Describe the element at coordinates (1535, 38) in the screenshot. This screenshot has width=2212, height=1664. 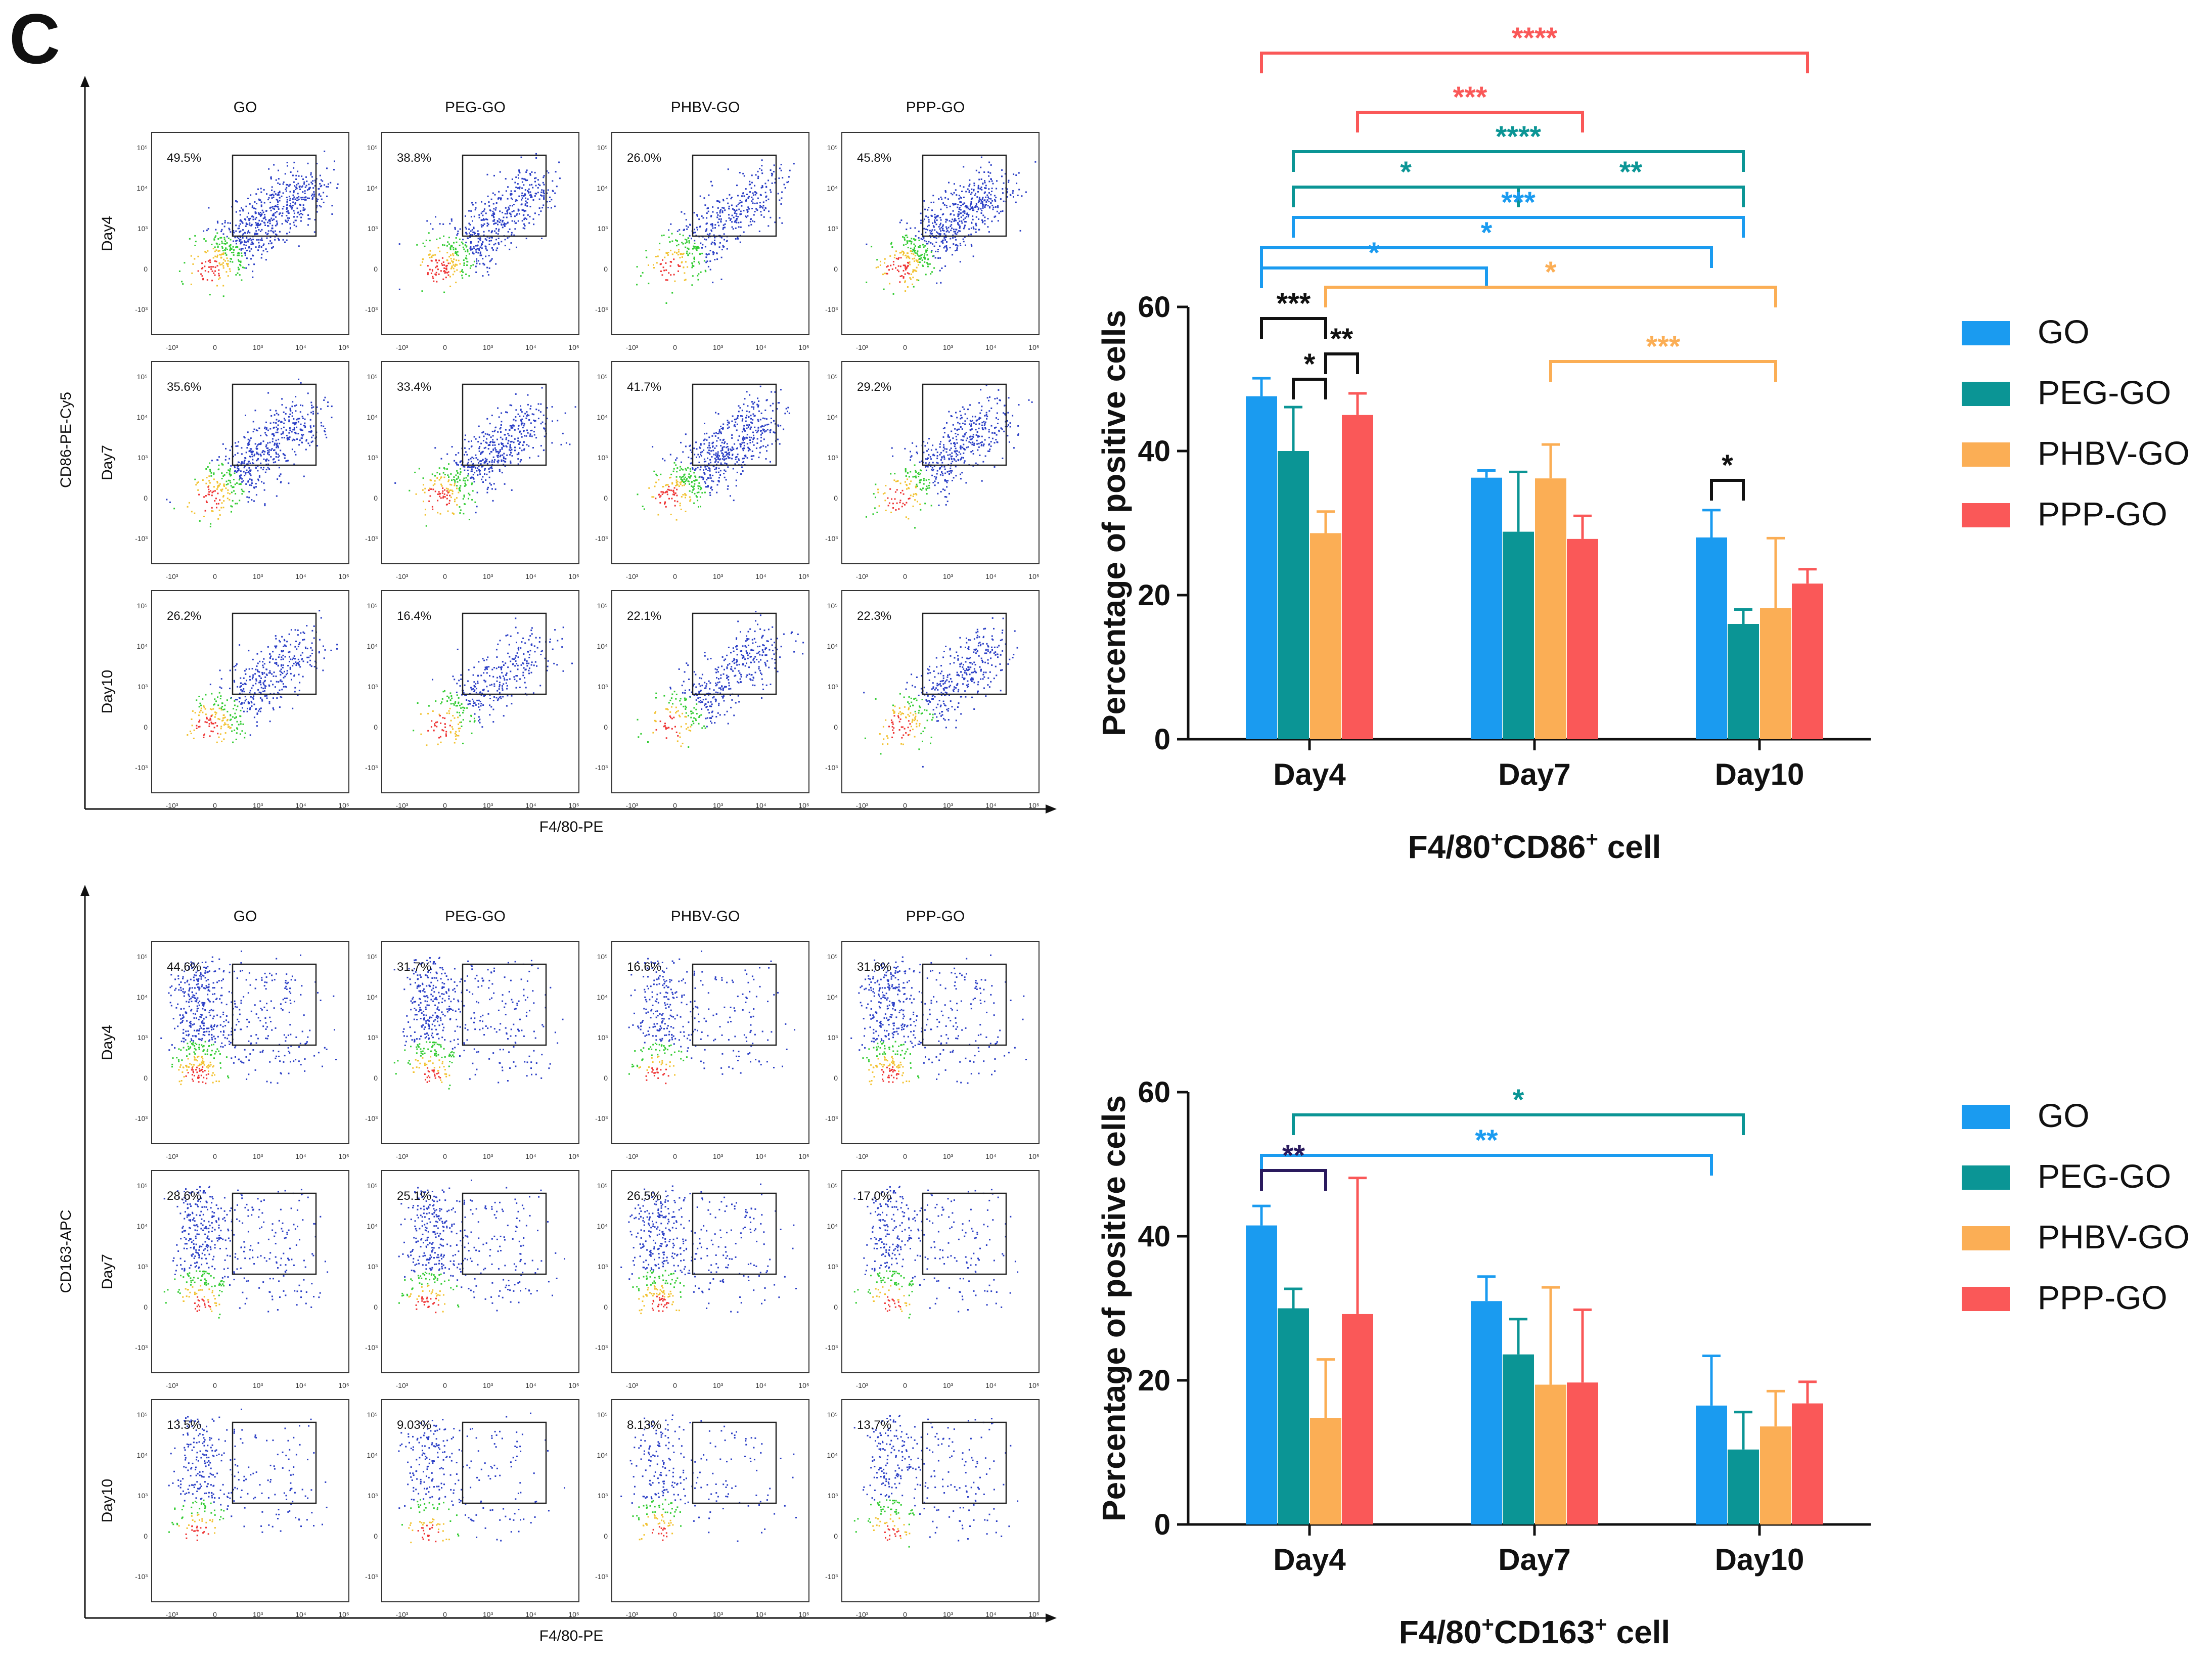
I see `significance-label: ****` at that location.